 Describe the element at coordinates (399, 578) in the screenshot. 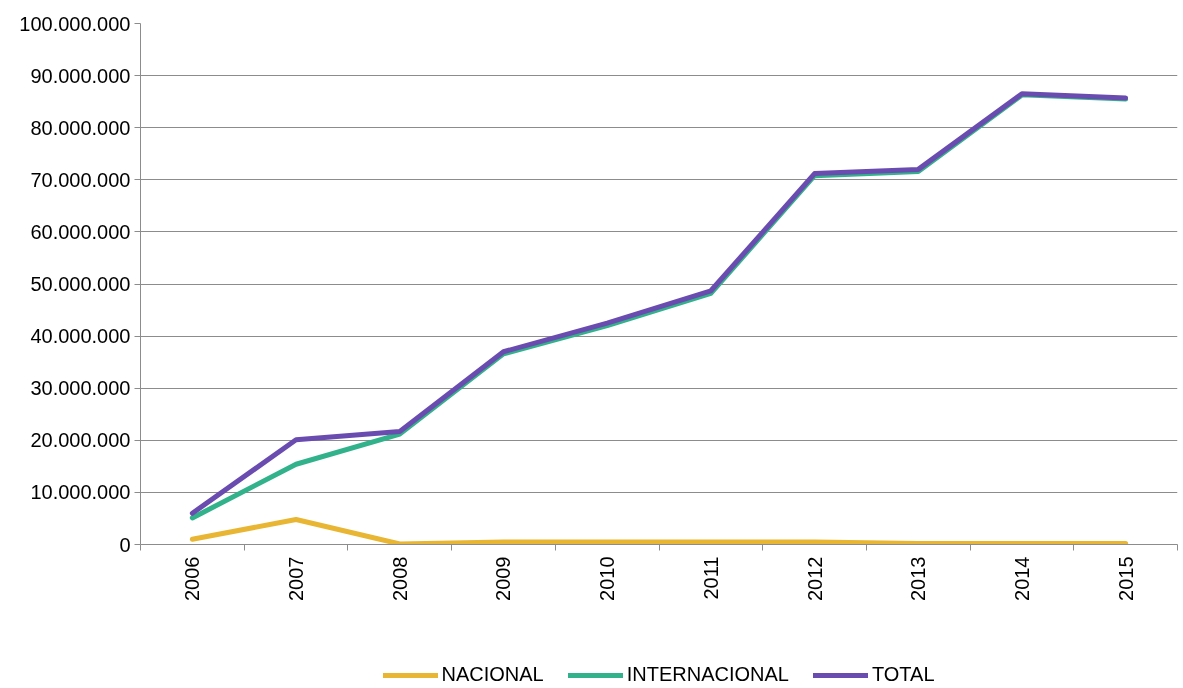

I see `x-tick-label: 2008` at that location.